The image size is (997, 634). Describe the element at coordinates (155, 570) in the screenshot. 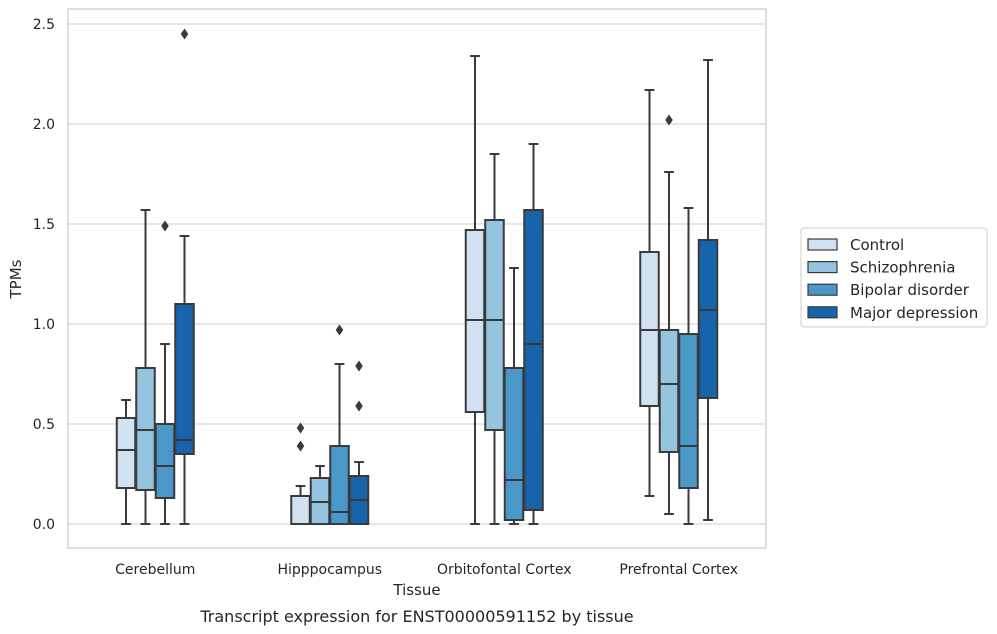

I see `x-tick-label: Cerebellum` at that location.